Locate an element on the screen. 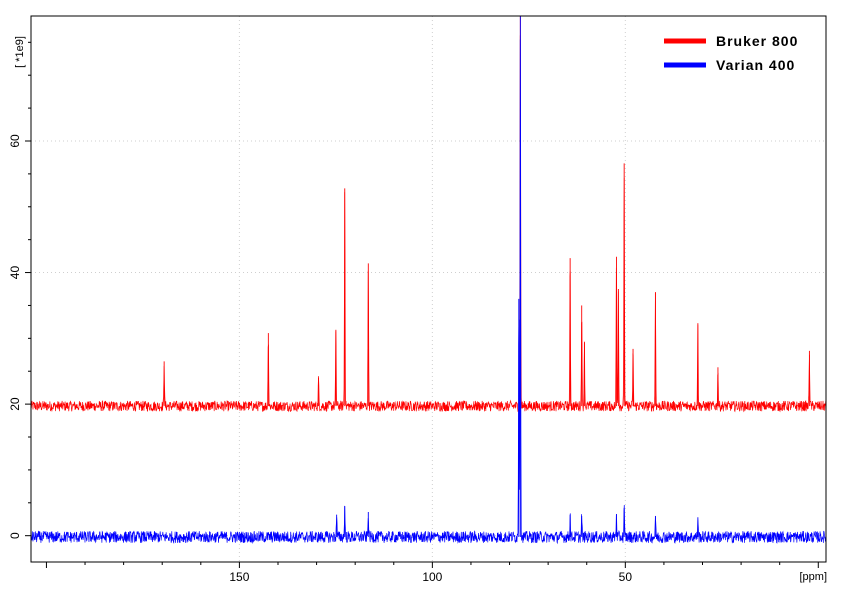 This screenshot has width=841, height=590. y-axis: 0 20 40 60 is located at coordinates (19, 290).